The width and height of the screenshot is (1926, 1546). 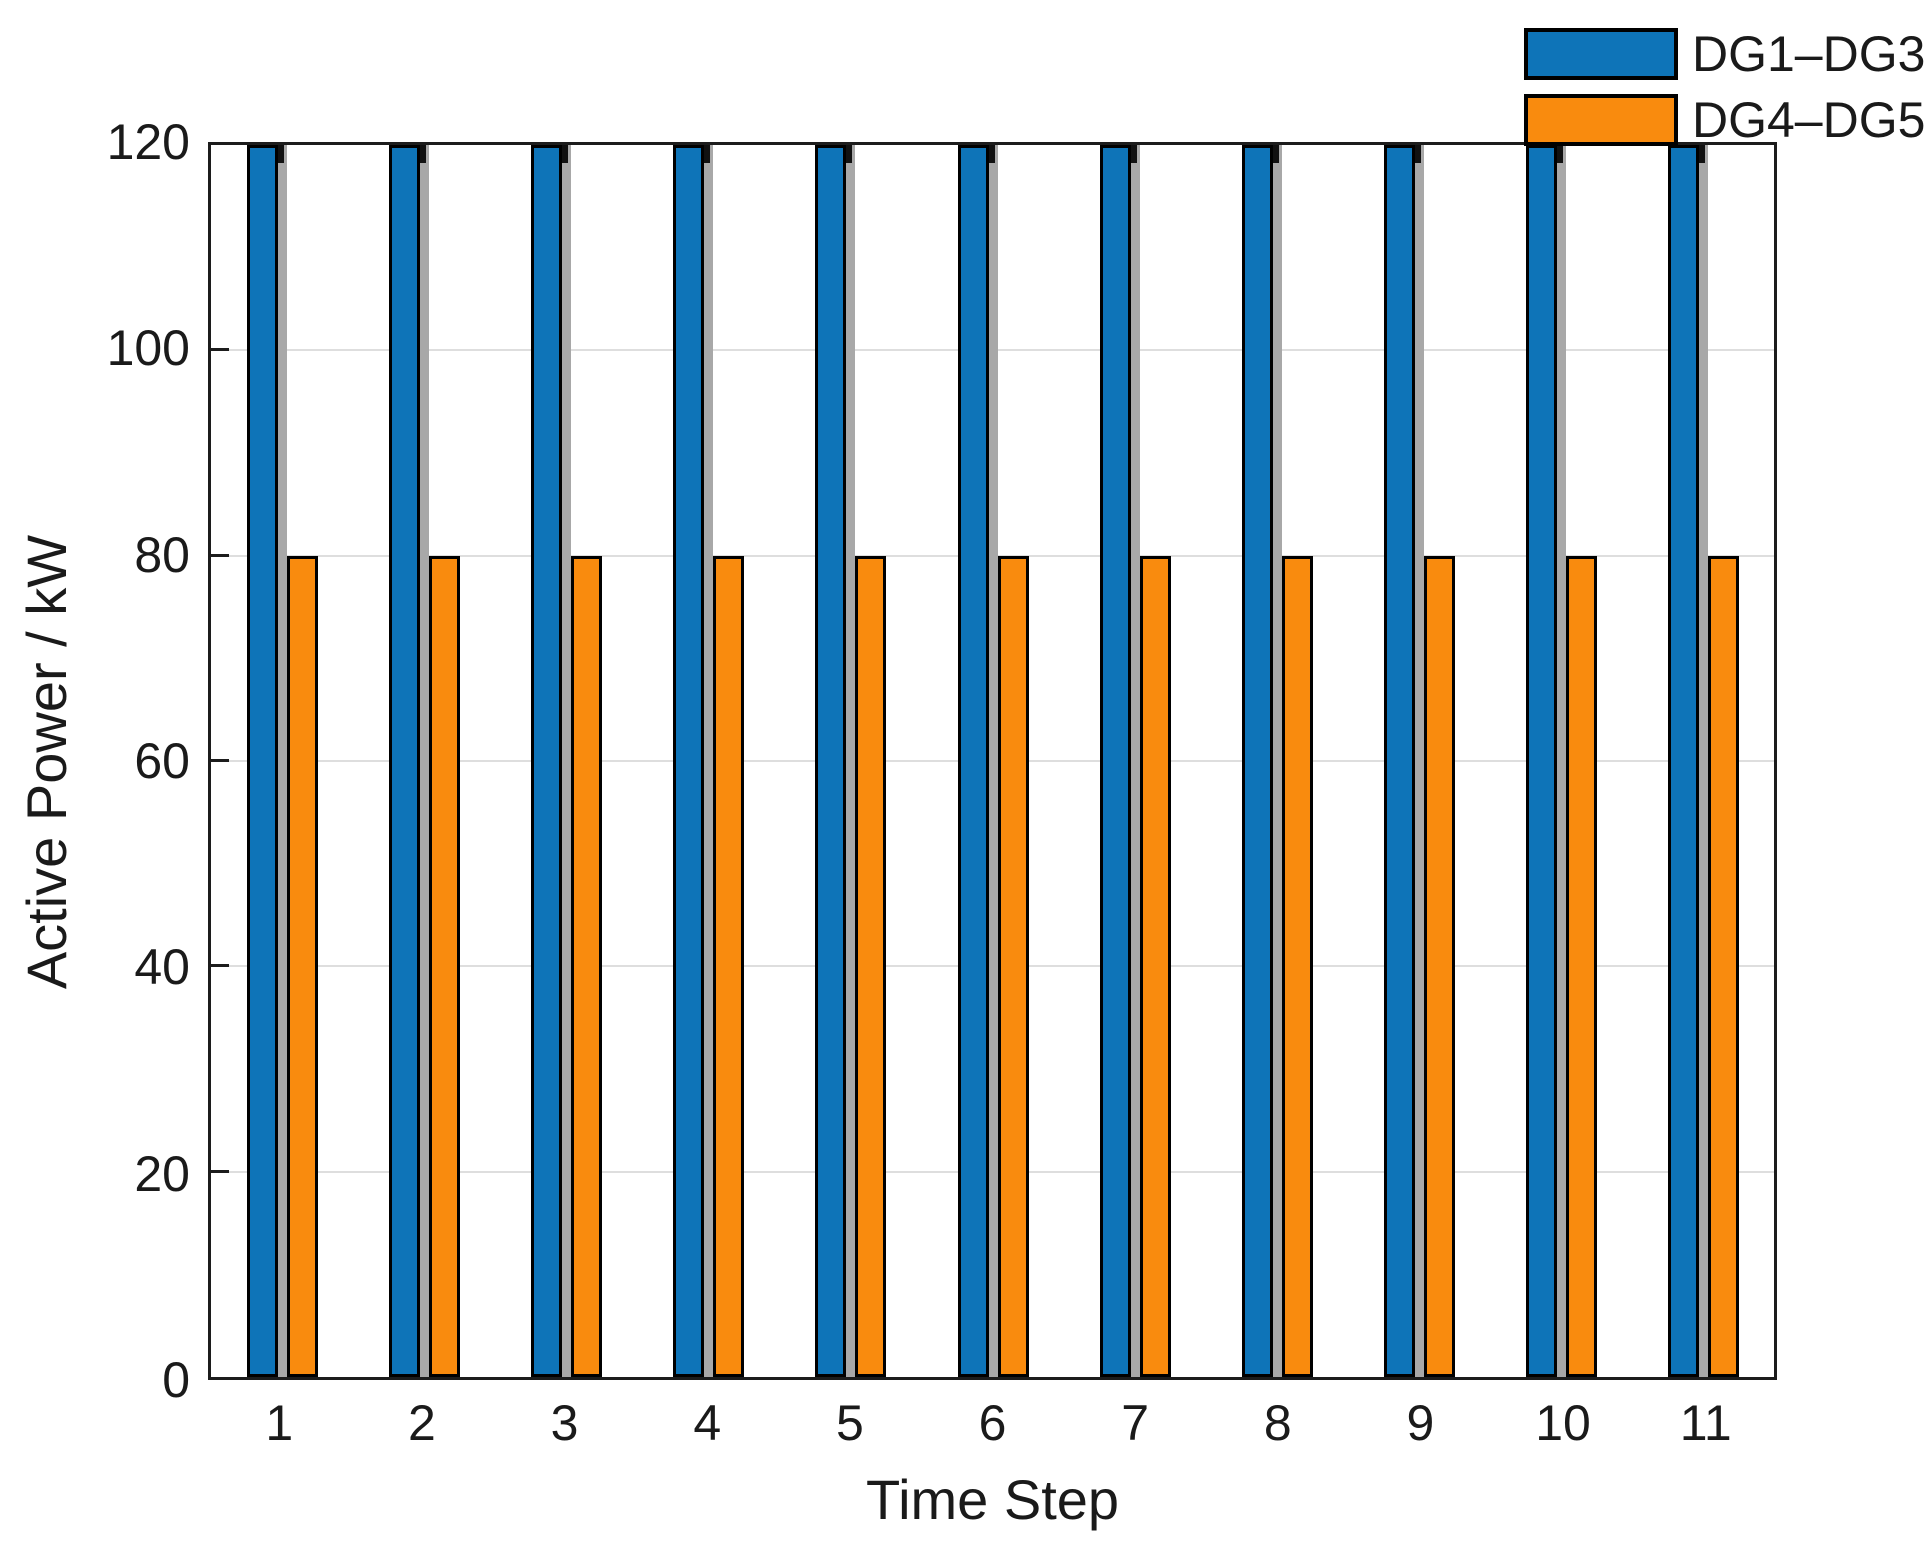 What do you see at coordinates (1724, 87) in the screenshot?
I see `legend: DG1–DG3 DG4–DG5` at bounding box center [1724, 87].